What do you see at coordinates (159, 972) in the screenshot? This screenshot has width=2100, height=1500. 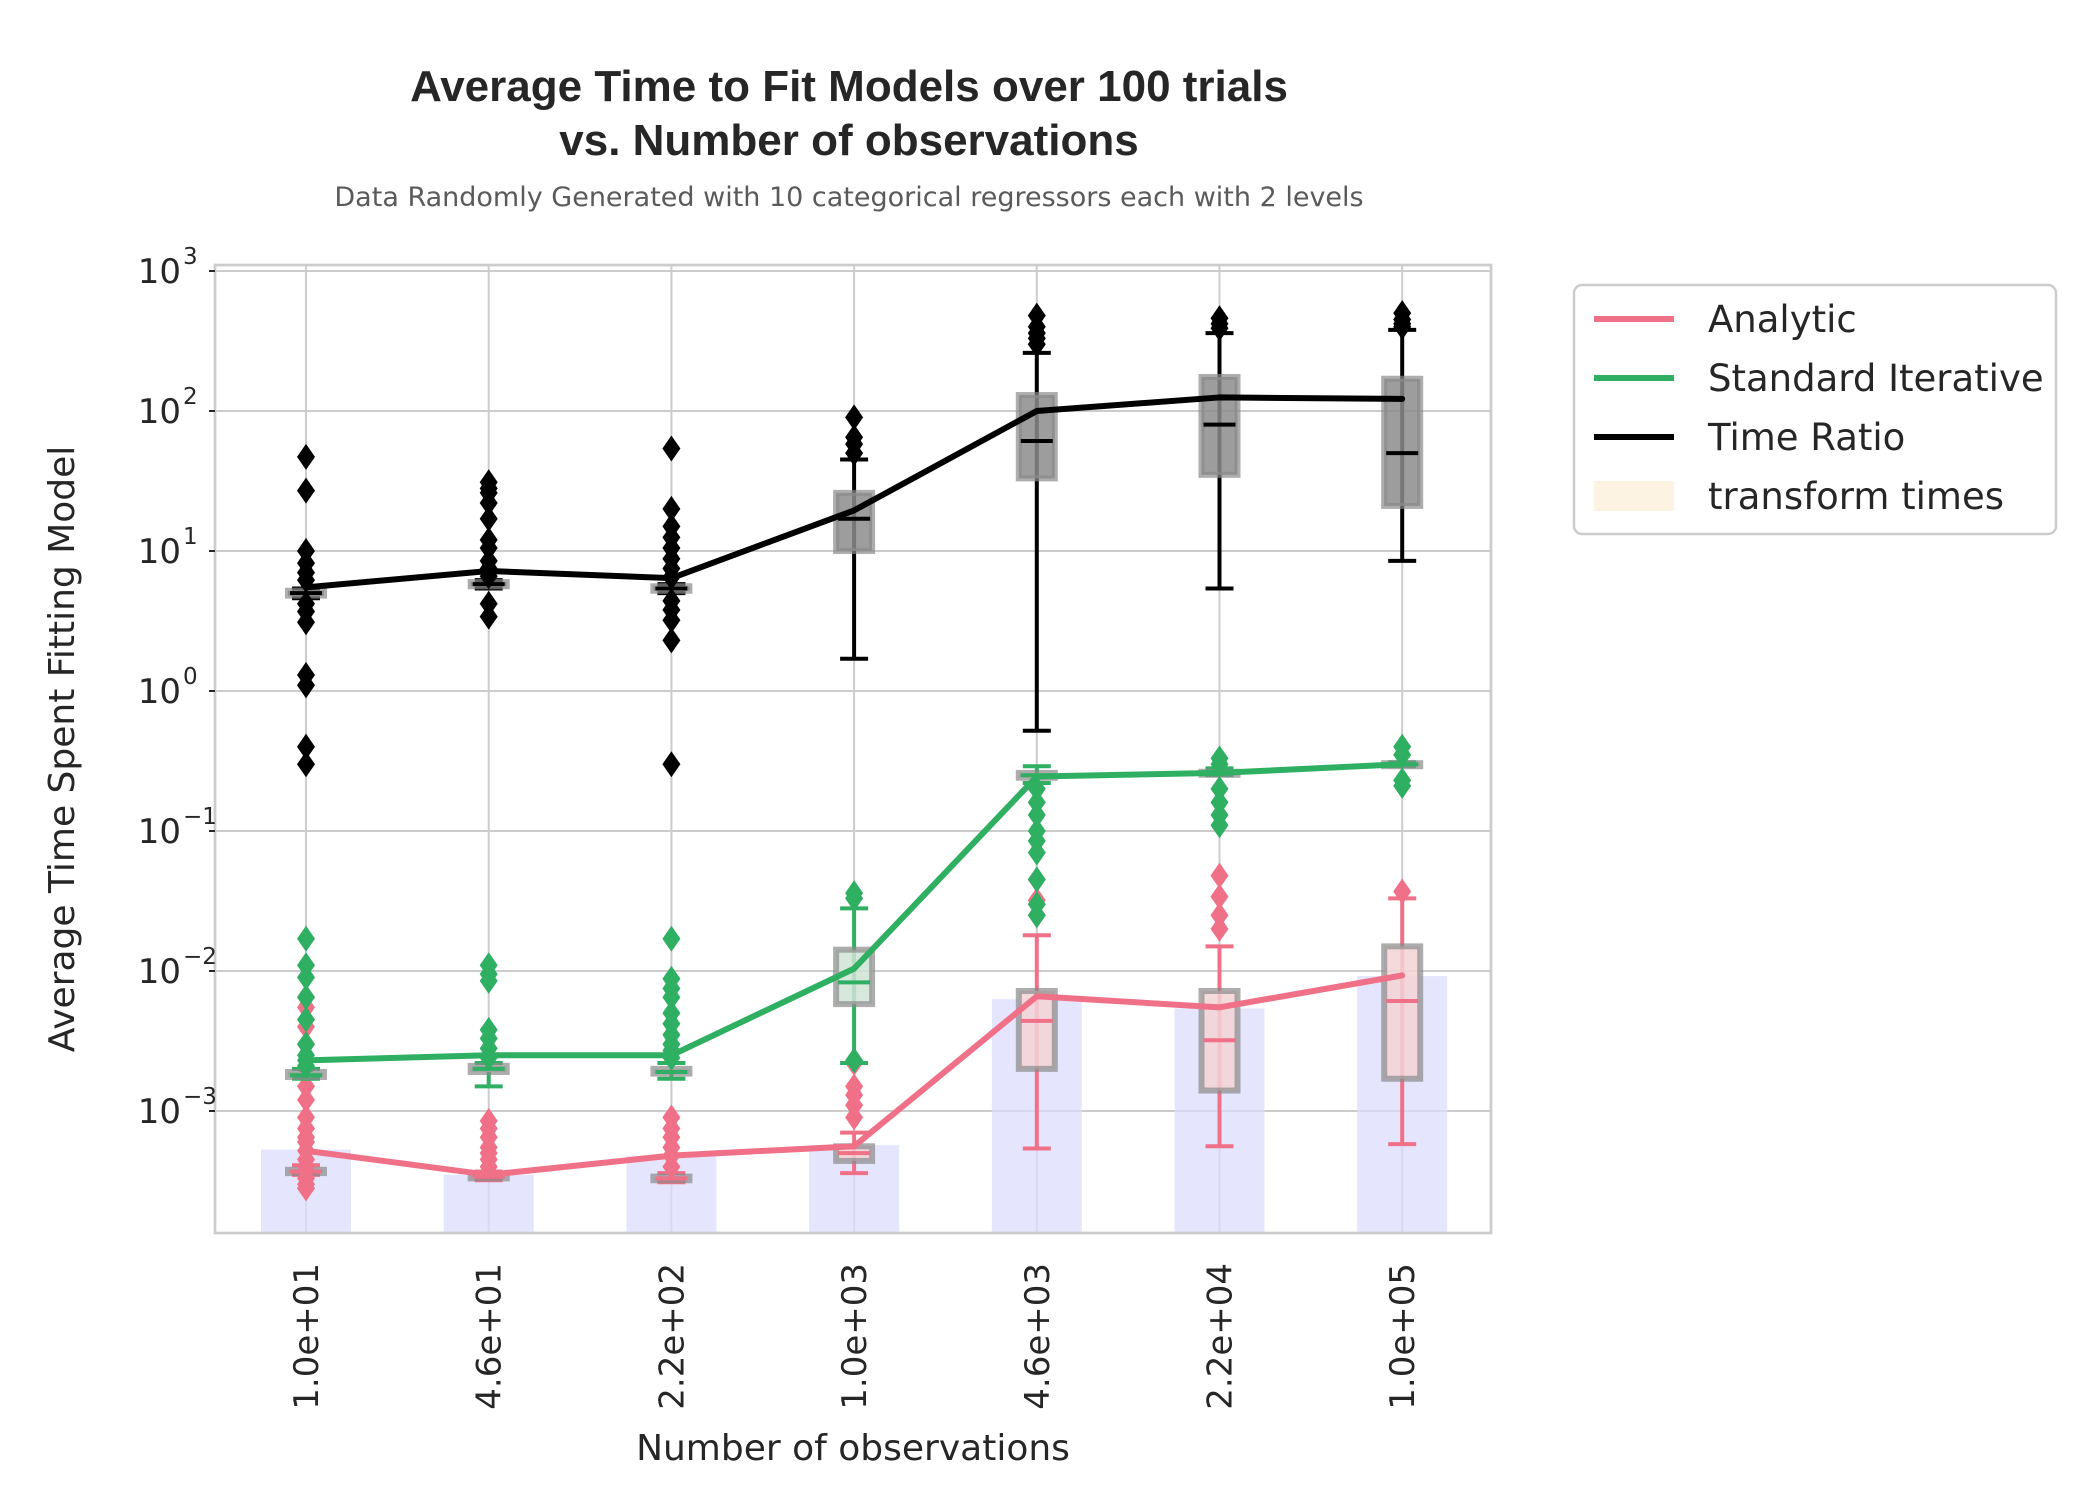 I see `y-tick-label-5: 10` at bounding box center [159, 972].